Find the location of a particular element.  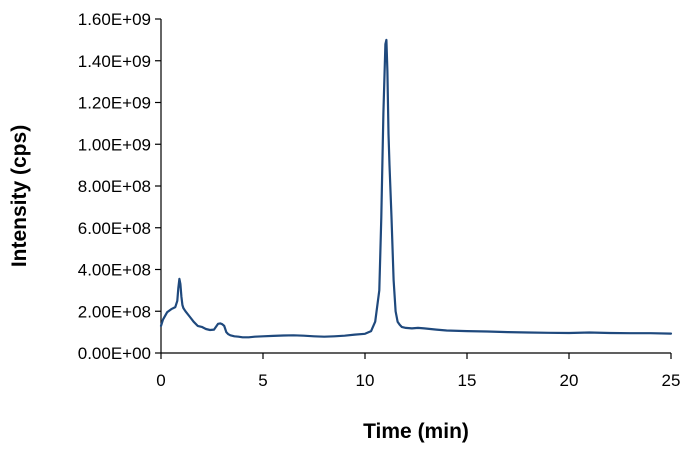

x-tick-label: 25 is located at coordinates (671, 380).